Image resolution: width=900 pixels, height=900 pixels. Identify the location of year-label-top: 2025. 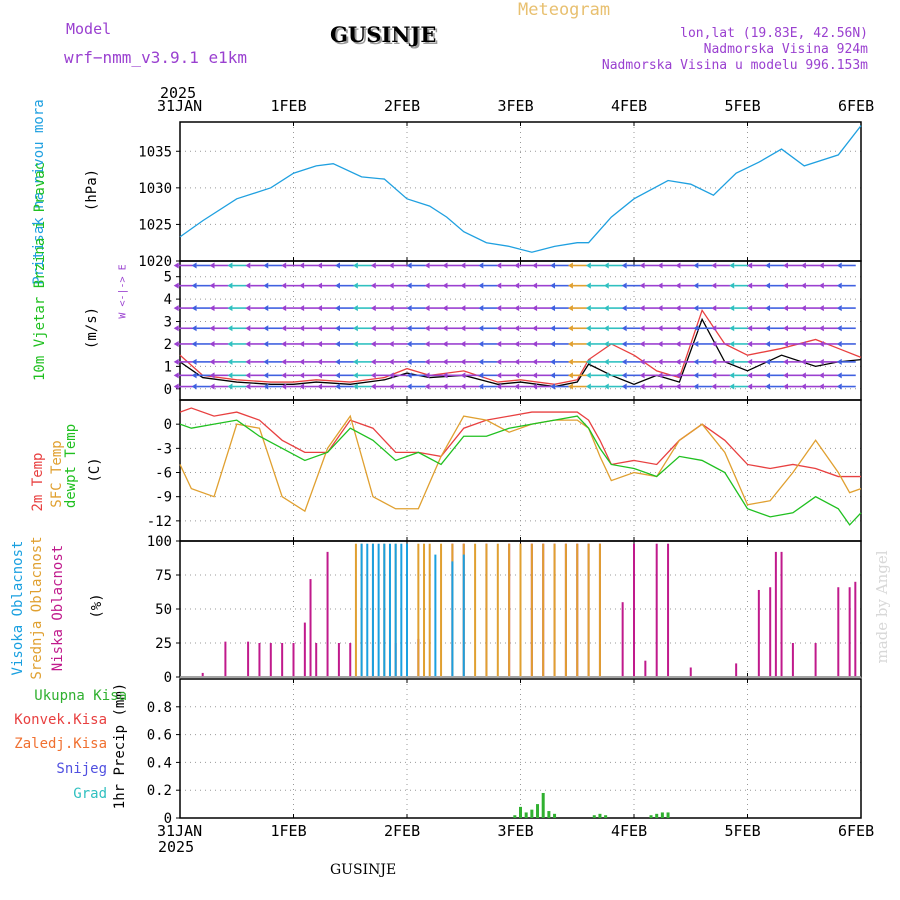
(178, 93).